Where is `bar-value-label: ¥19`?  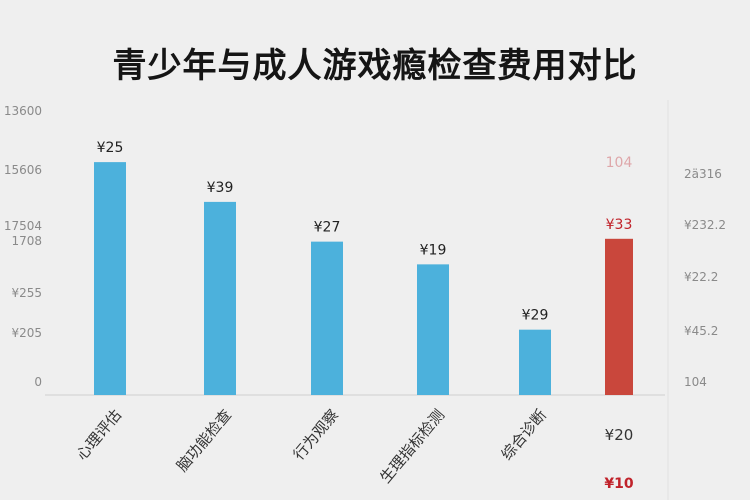
bar-value-label: ¥19 is located at coordinates (433, 250).